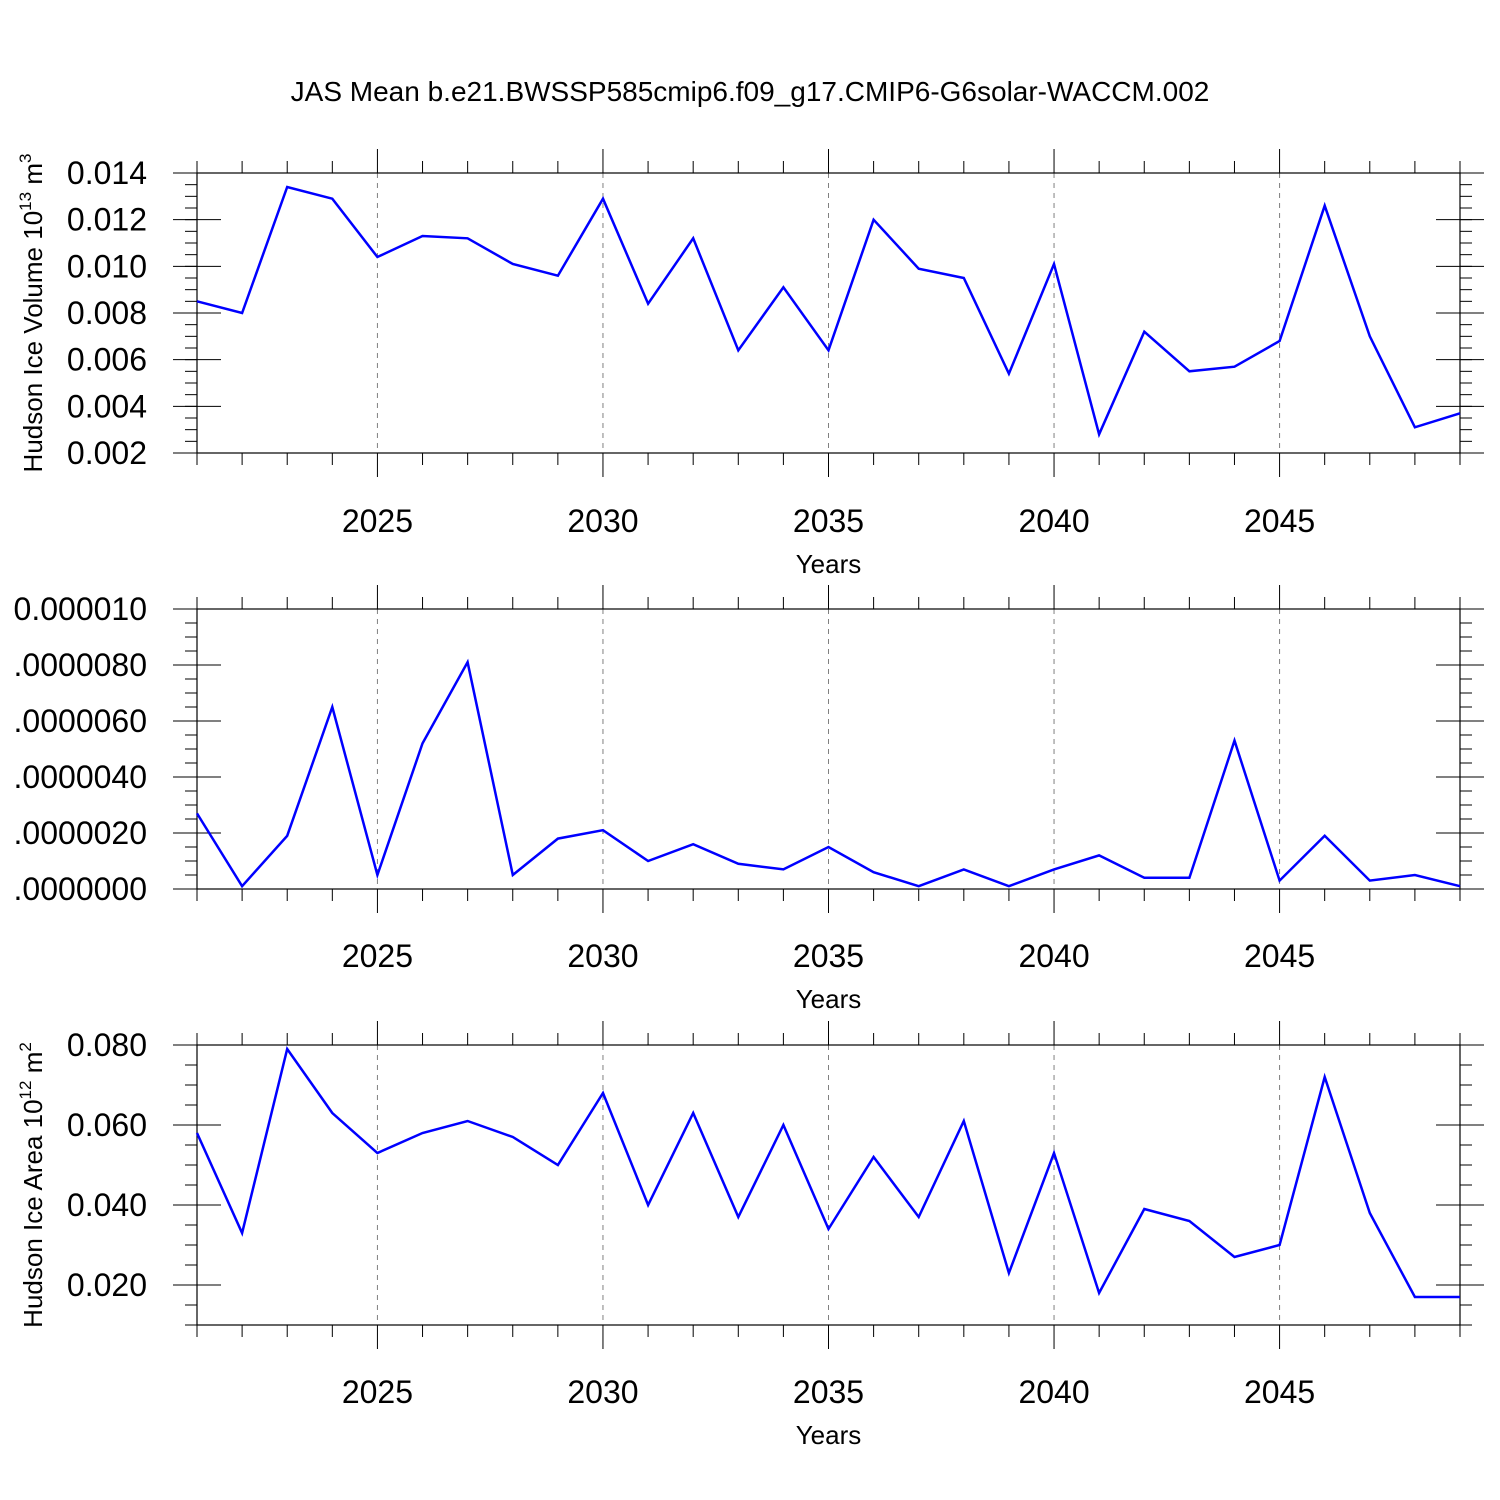 This screenshot has width=1500, height=1500. What do you see at coordinates (107, 1285) in the screenshot?
I see `y-tick-label: 0.020` at bounding box center [107, 1285].